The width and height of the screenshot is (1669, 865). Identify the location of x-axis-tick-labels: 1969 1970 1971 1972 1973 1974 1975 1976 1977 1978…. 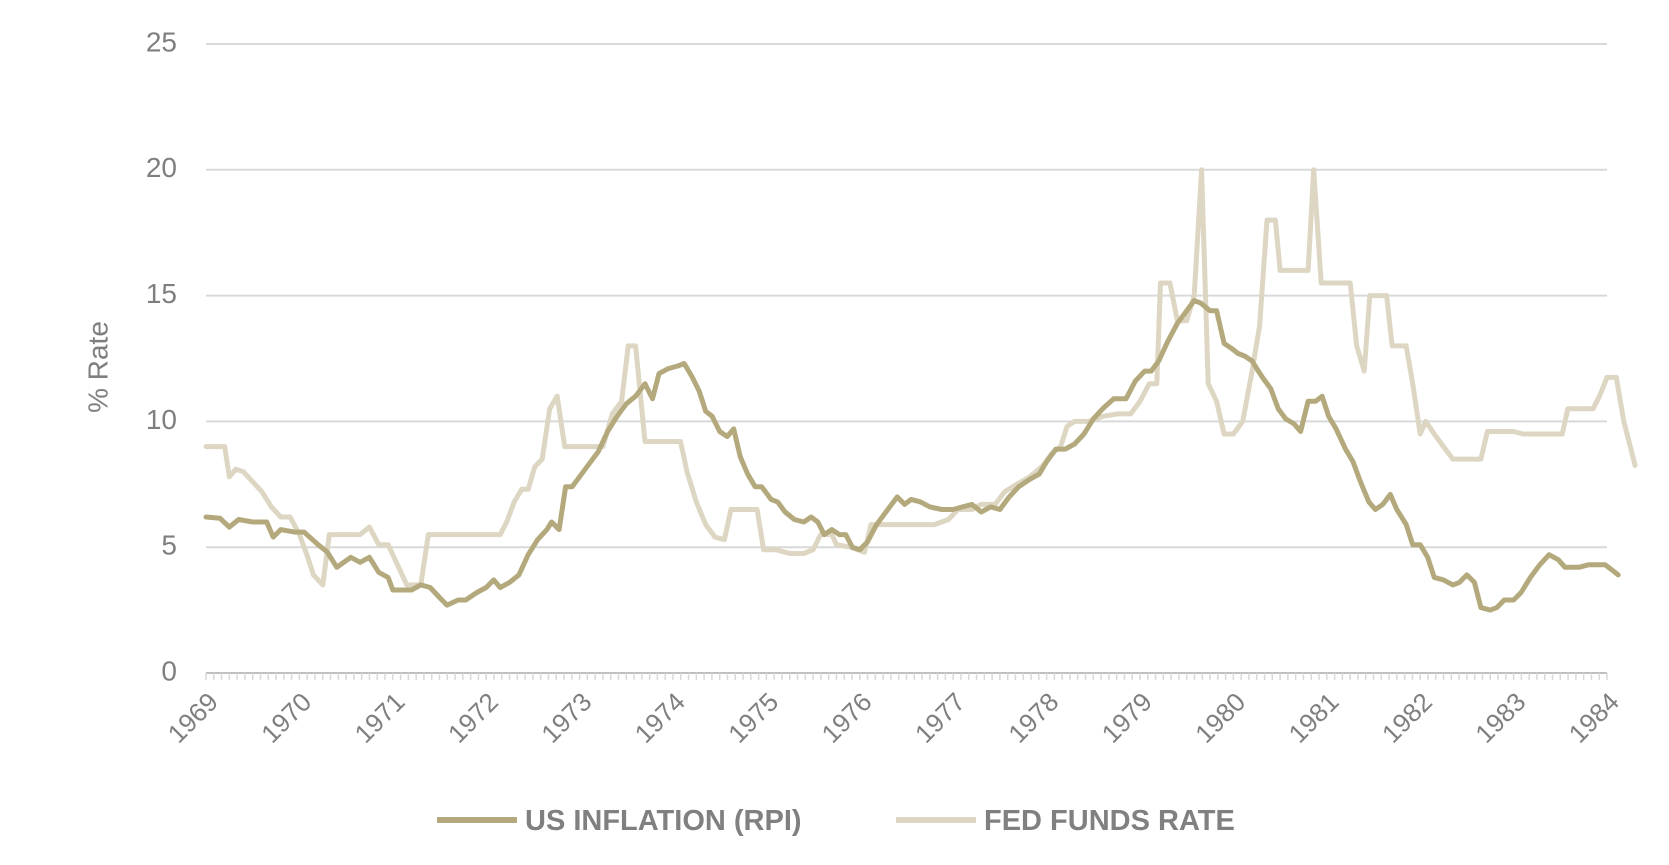
(893, 718).